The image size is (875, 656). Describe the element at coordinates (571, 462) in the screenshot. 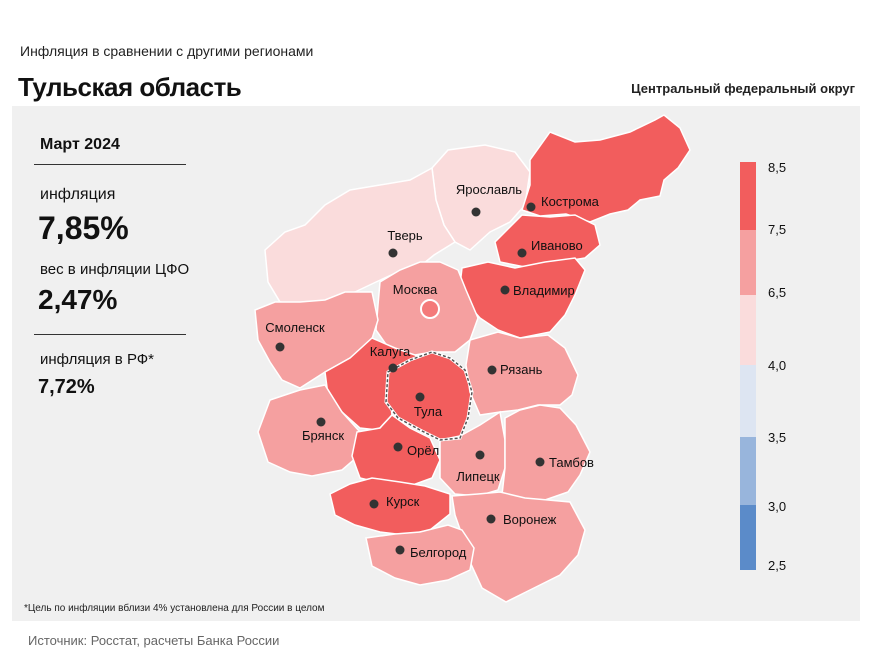

I see `region-label: Тамбов` at that location.